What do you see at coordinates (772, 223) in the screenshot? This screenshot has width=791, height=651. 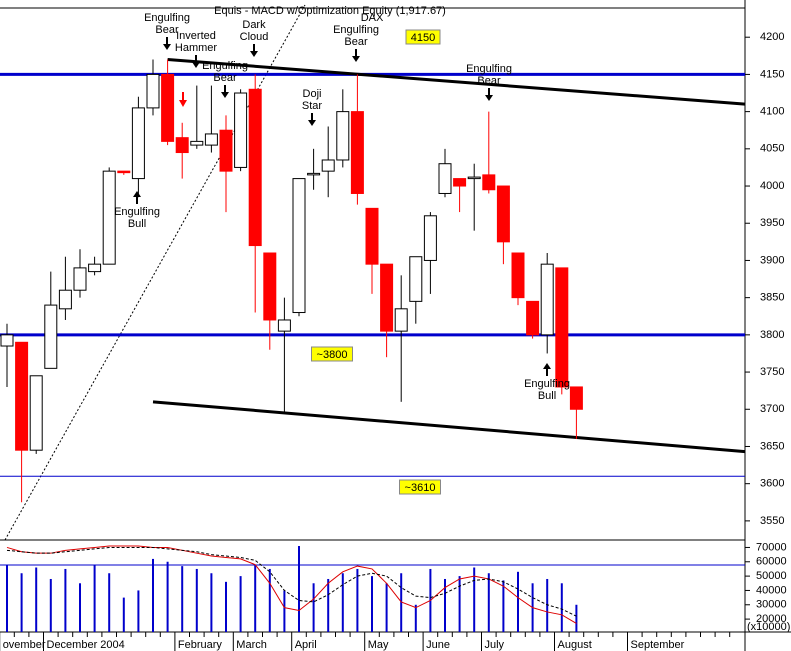 I see `y-tick-label: 3950` at bounding box center [772, 223].